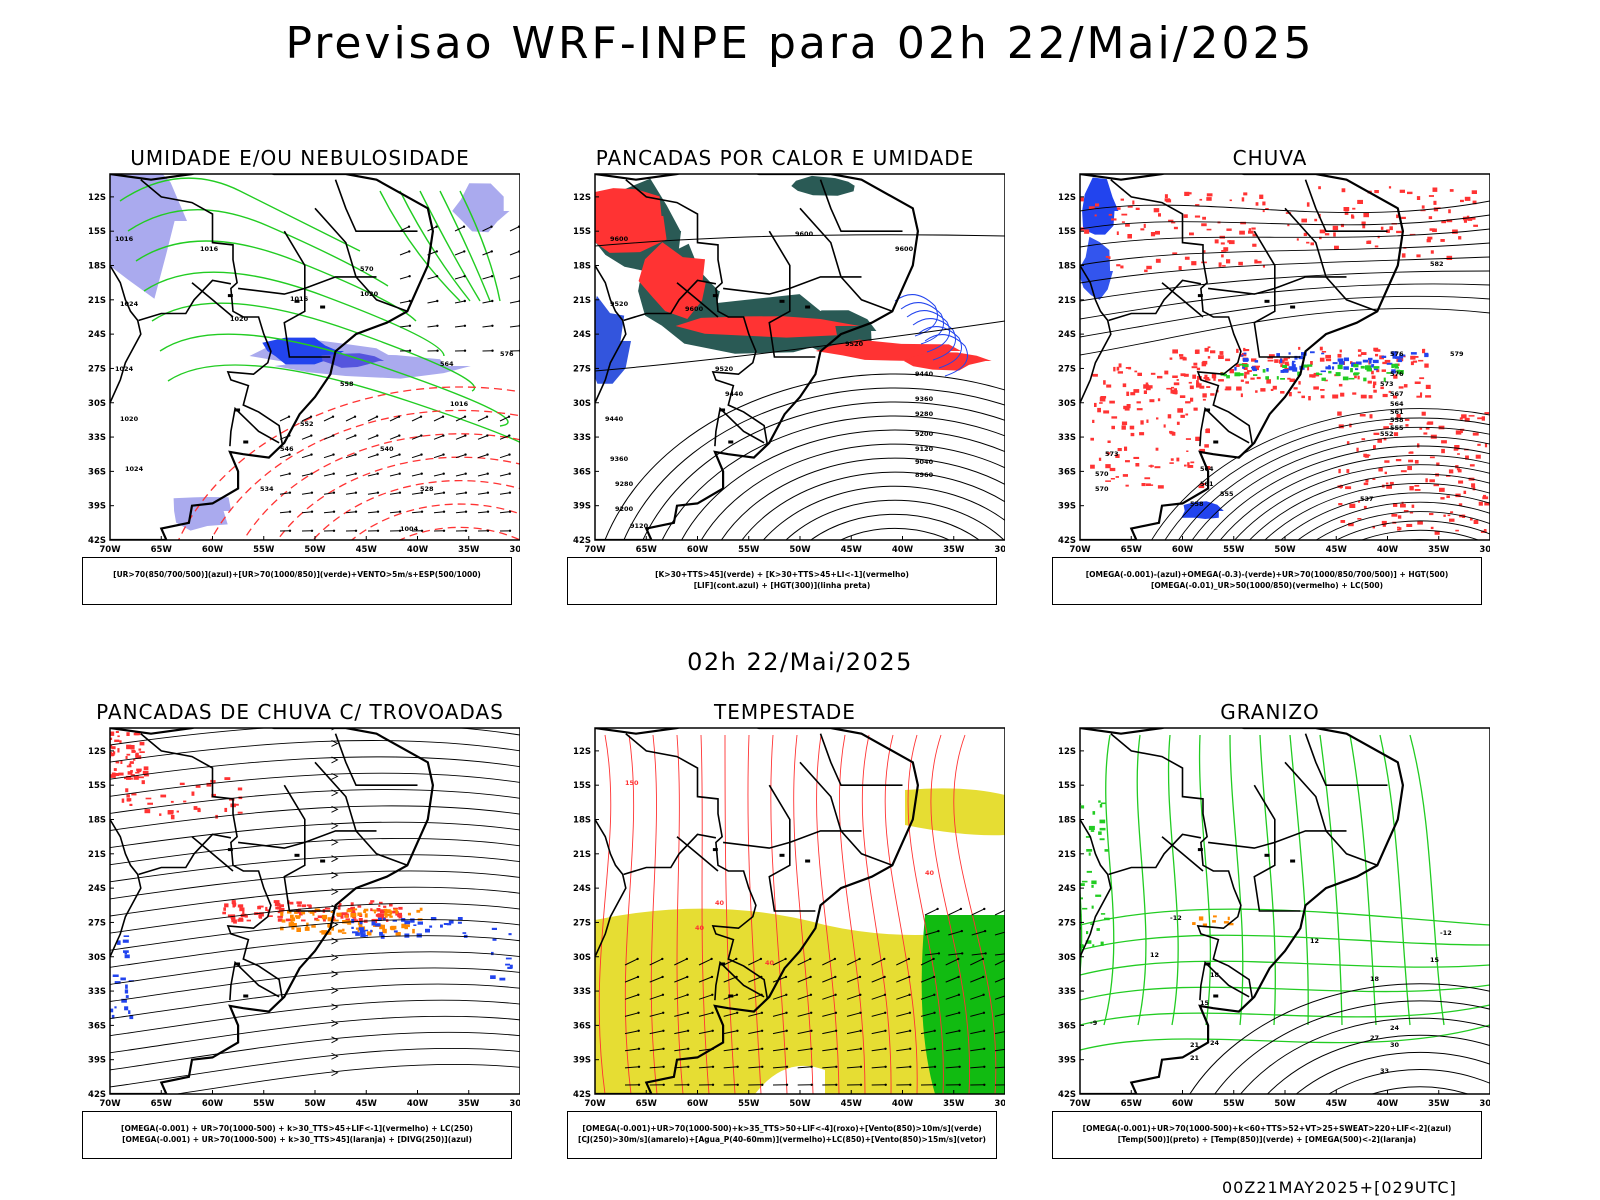  Describe the element at coordinates (315, 1018) in the screenshot. I see `streamline` at that location.